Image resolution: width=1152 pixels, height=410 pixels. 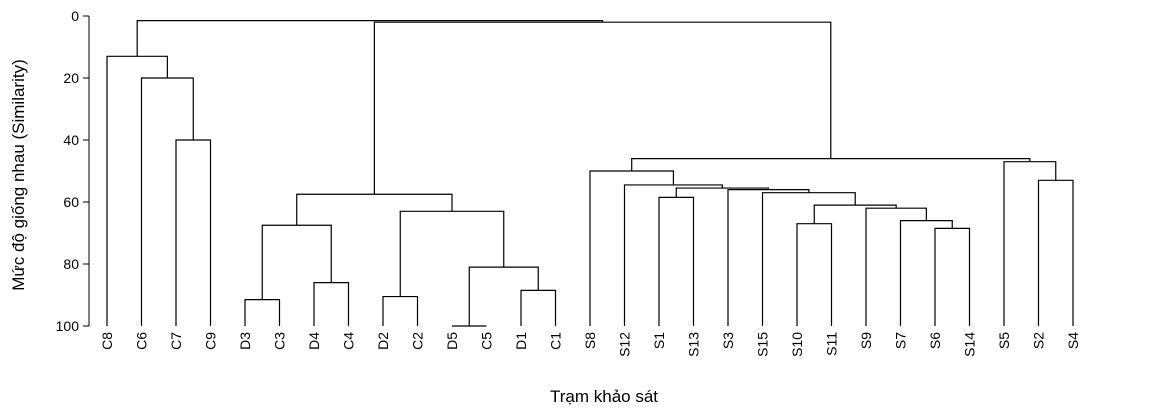 I want to click on dendrogram-link-m10, so click(x=503, y=296).